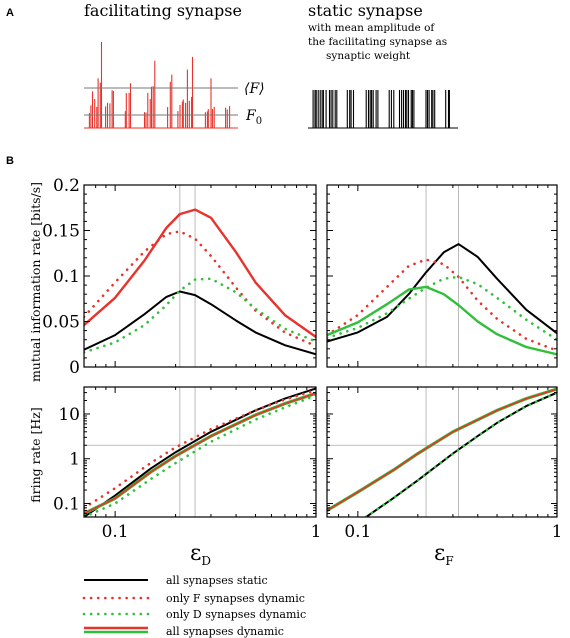  Describe the element at coordinates (365, 10) in the screenshot. I see `static-title: static synapse` at that location.